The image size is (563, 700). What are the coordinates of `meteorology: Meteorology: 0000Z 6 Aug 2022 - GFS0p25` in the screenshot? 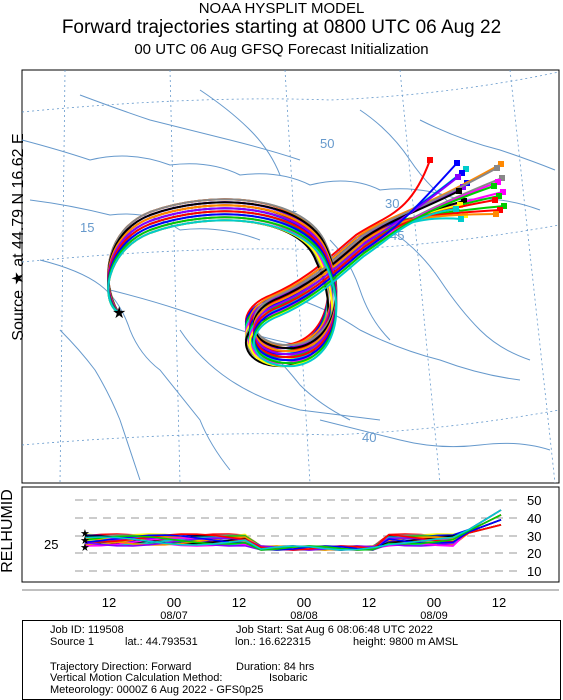 It's located at (157, 690).